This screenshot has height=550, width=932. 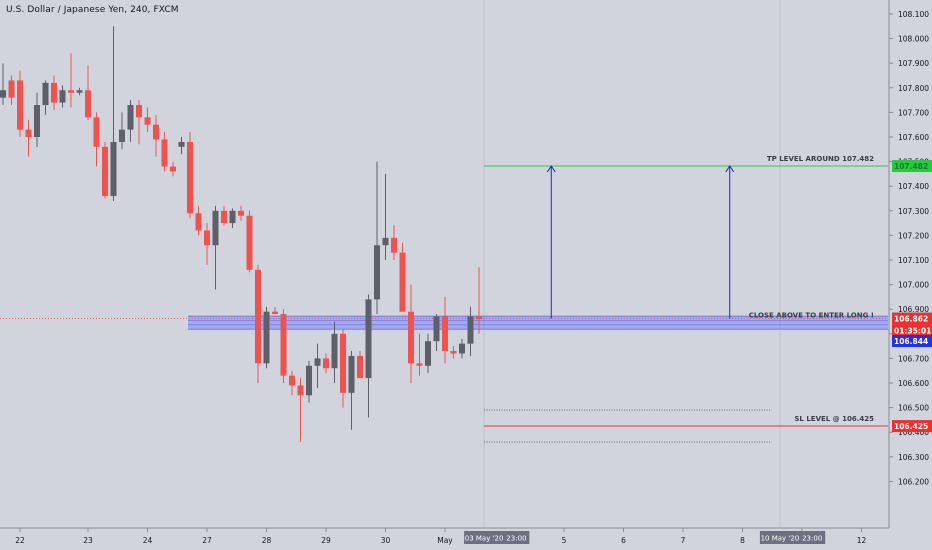 I want to click on time-tick-label: 28, so click(x=267, y=540).